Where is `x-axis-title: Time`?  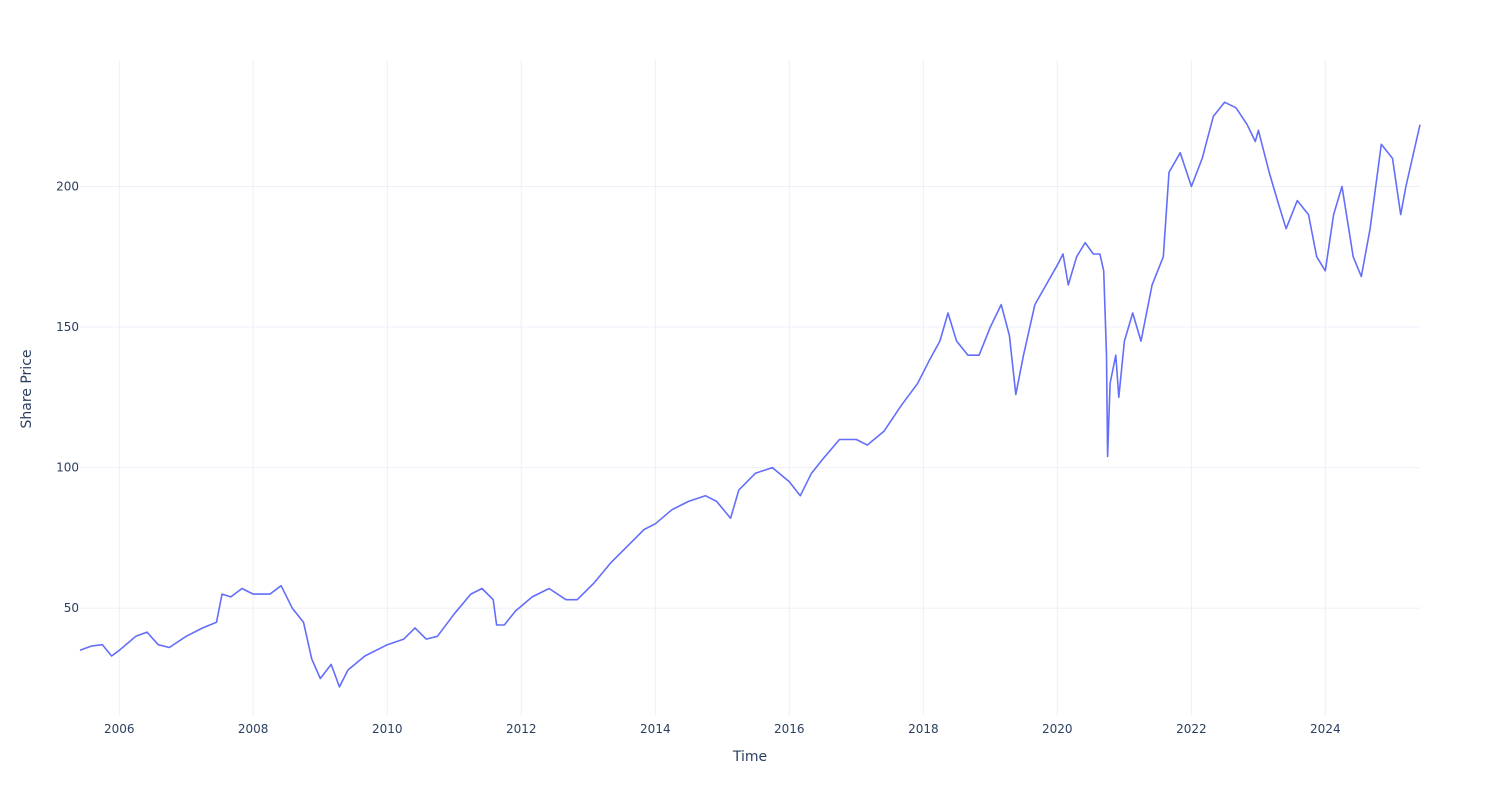 x-axis-title: Time is located at coordinates (749, 757).